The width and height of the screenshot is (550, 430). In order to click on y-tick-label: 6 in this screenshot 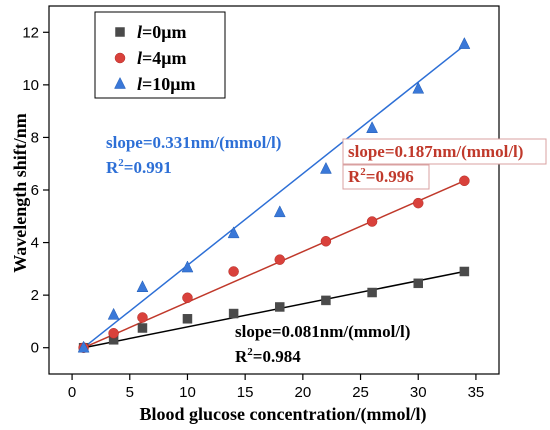, I will do `click(35, 190)`.